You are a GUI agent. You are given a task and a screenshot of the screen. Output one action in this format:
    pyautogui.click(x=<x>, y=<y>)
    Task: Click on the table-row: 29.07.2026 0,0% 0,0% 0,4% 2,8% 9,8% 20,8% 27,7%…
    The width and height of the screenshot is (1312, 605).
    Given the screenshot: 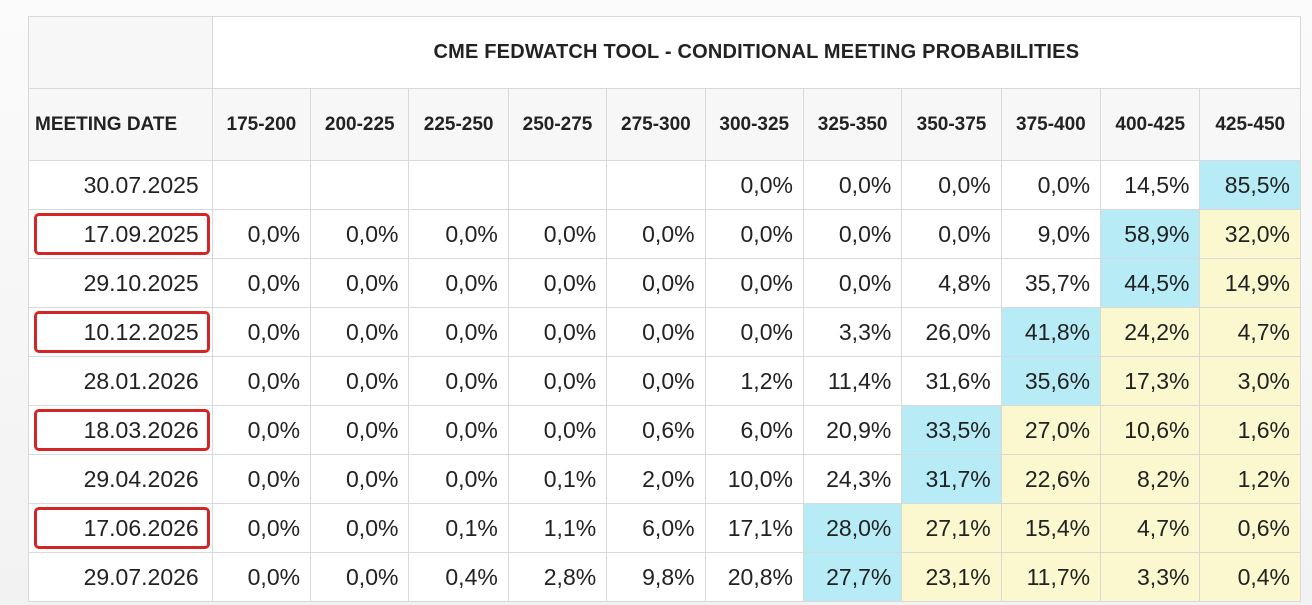 What is the action you would take?
    pyautogui.click(x=664, y=577)
    